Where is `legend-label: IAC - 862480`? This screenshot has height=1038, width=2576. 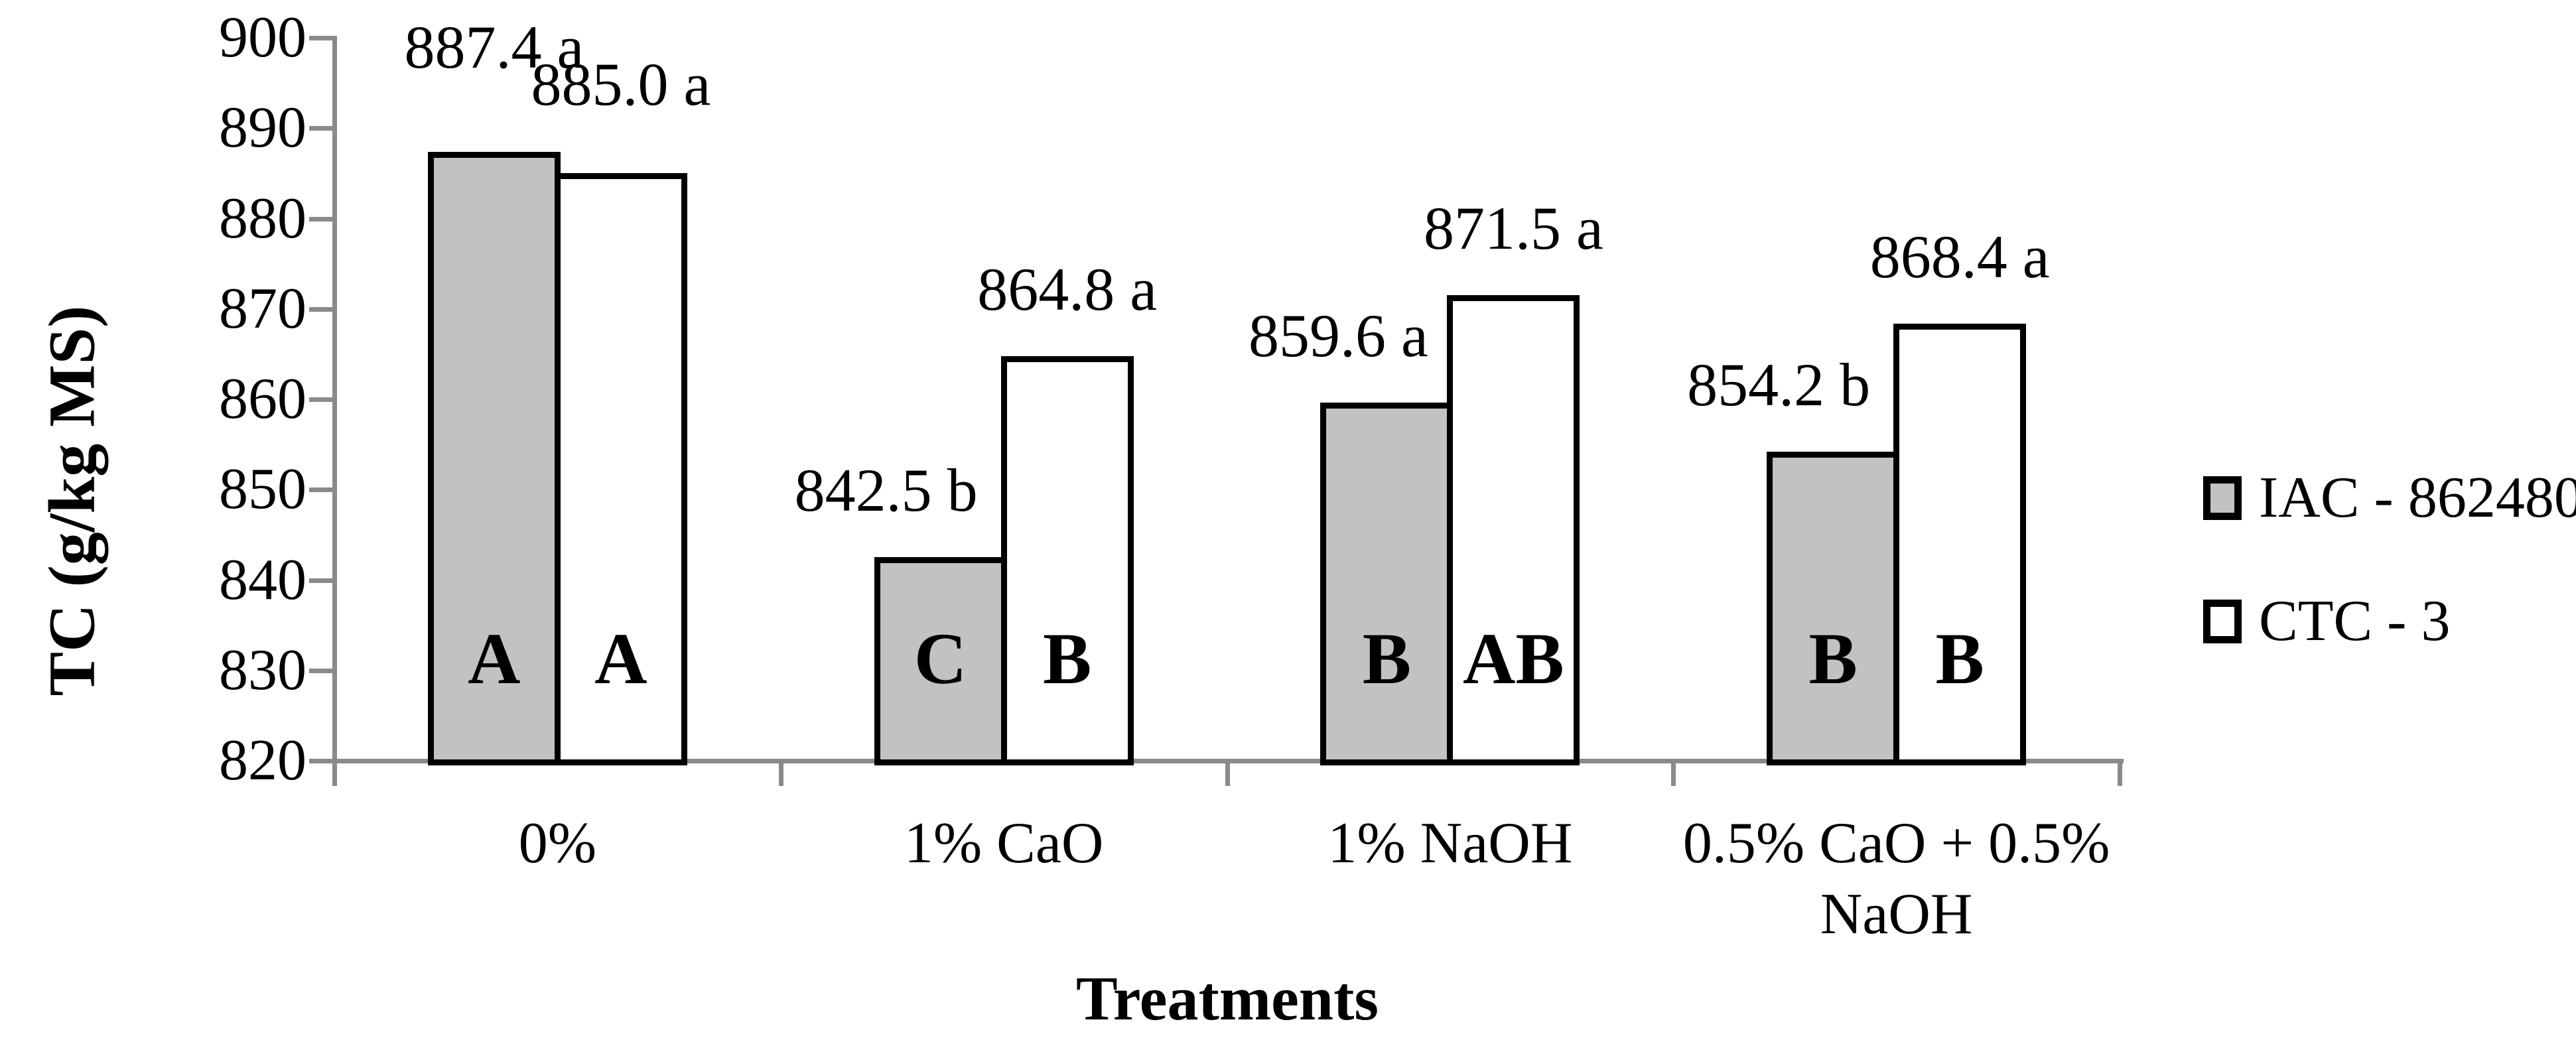
legend-label: IAC - 862480 is located at coordinates (2417, 498).